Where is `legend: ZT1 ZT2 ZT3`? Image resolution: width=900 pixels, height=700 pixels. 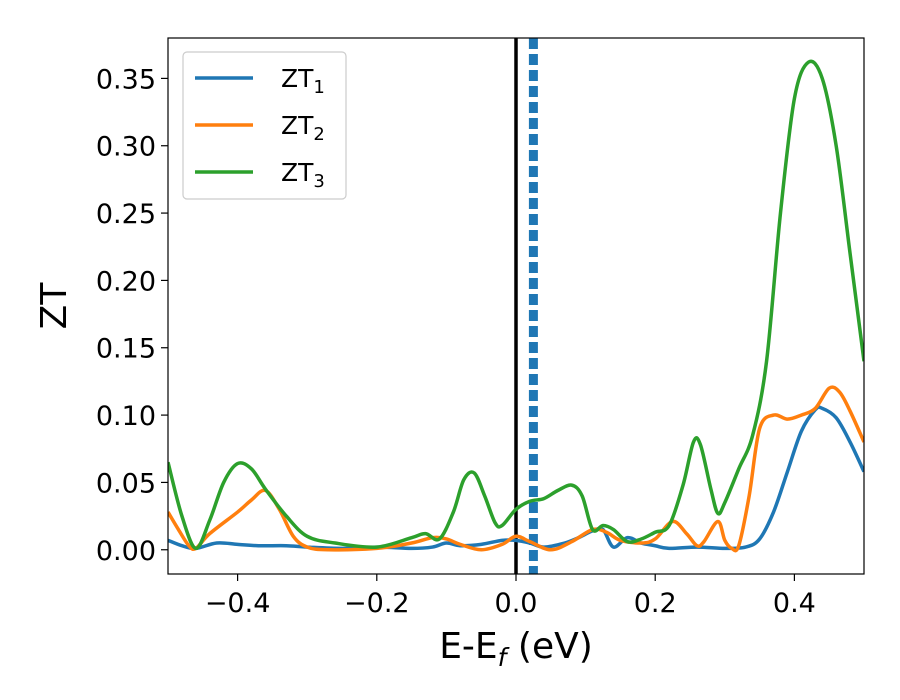 legend: ZT1 ZT2 ZT3 is located at coordinates (264, 125).